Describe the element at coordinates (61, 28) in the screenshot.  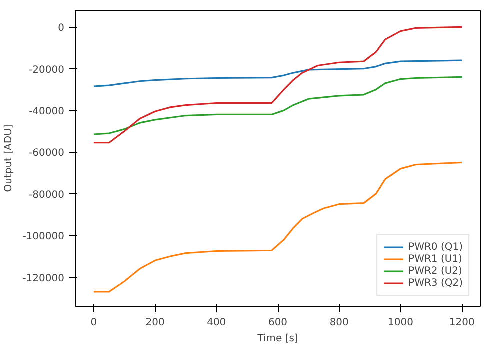
I see `y-tick-label: 0` at that location.